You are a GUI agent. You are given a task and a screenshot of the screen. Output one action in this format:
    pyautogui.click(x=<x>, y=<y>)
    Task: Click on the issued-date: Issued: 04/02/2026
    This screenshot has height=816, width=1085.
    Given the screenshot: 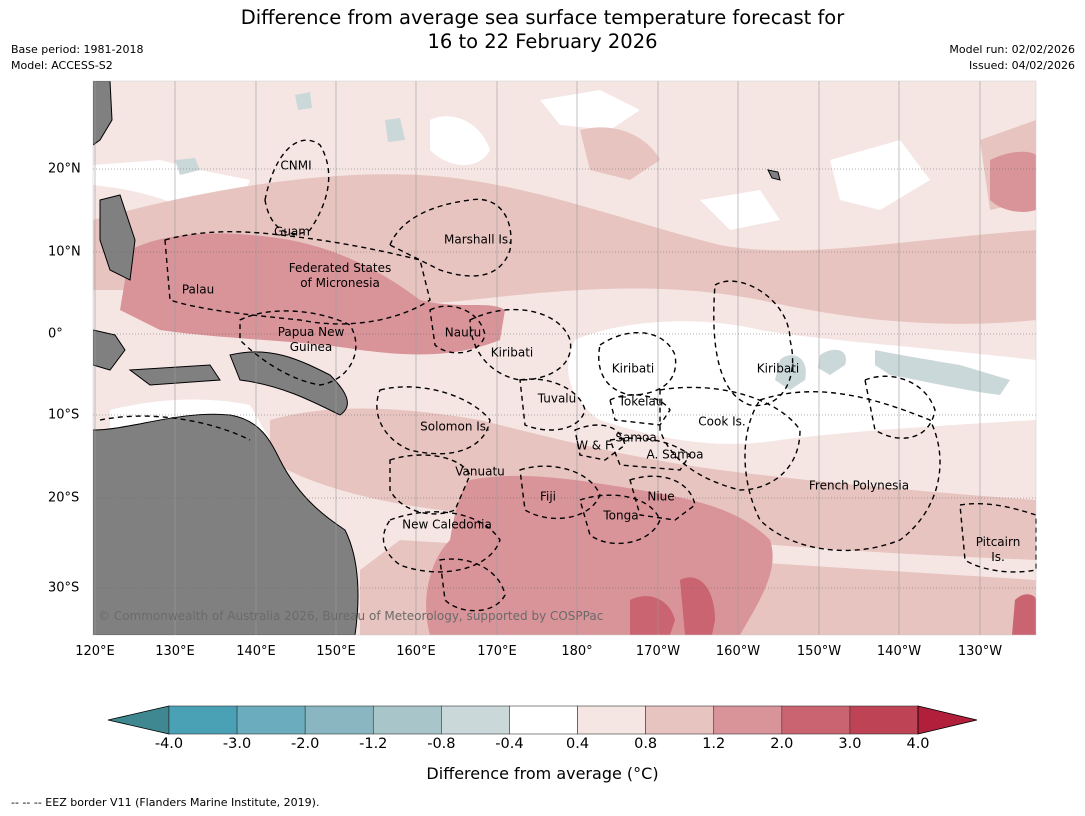 What is the action you would take?
    pyautogui.click(x=1021, y=65)
    